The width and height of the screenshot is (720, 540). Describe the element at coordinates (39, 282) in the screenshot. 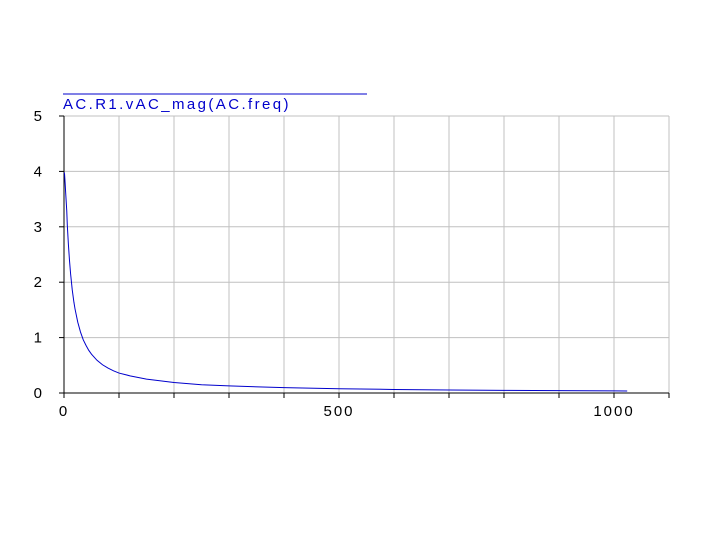

I see `y-tick-label: 2` at that location.